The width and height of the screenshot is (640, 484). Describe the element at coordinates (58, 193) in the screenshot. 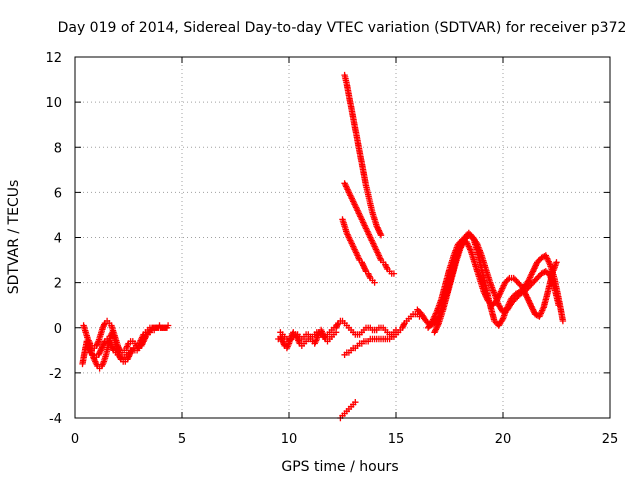

I see `y-tick-label: 6` at that location.